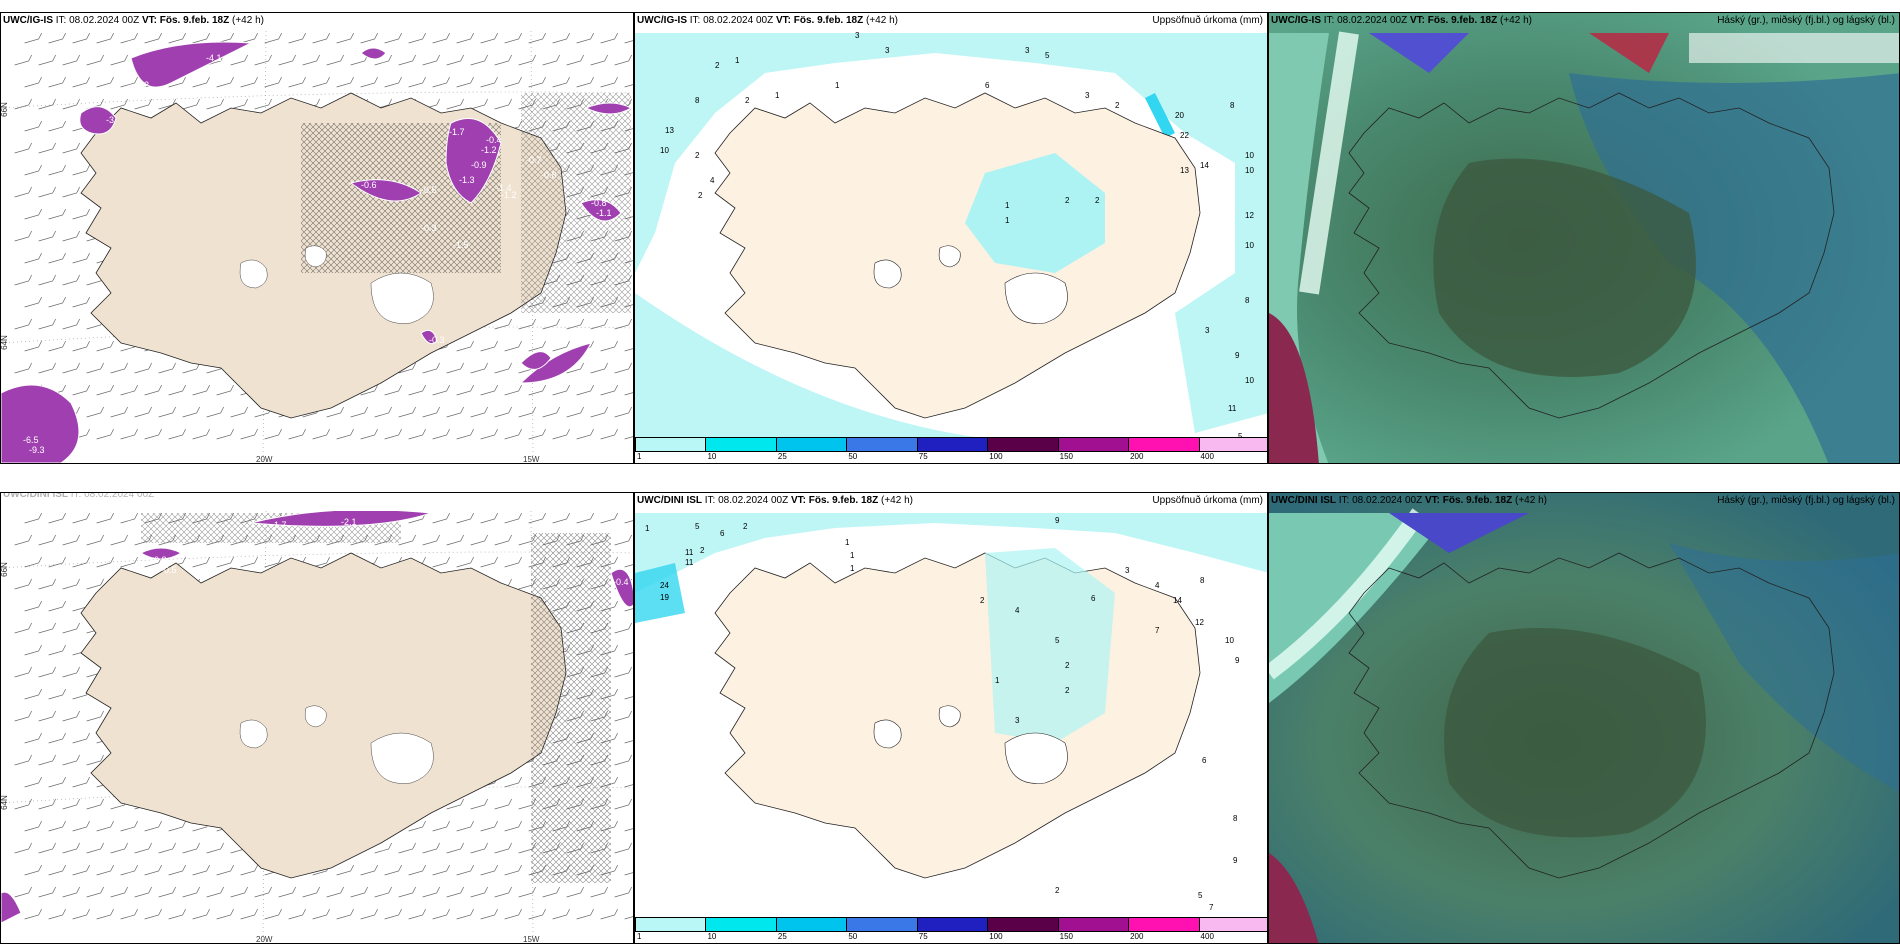  Describe the element at coordinates (1179, 115) in the screenshot. I see `precip-value-label: 20` at that location.